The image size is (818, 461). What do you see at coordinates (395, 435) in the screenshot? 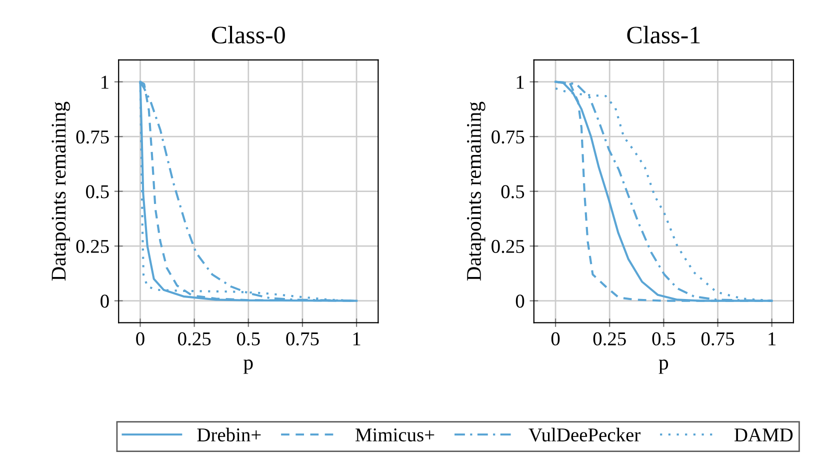
I see `legend-label: Mimicus+` at bounding box center [395, 435].